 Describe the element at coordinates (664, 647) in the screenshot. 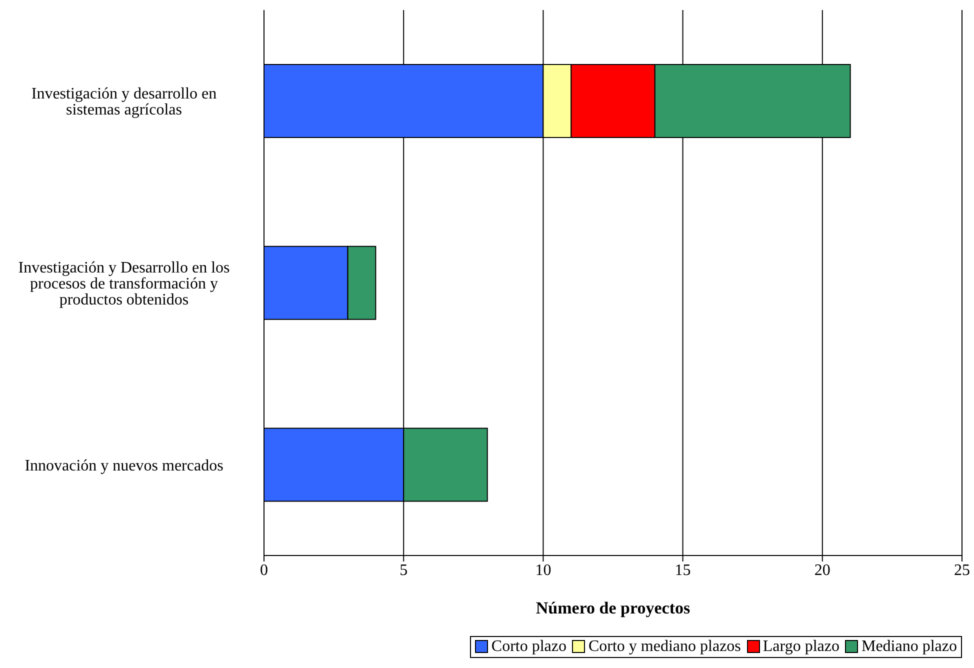

I see `legend-label: Corto y mediano plazos` at that location.